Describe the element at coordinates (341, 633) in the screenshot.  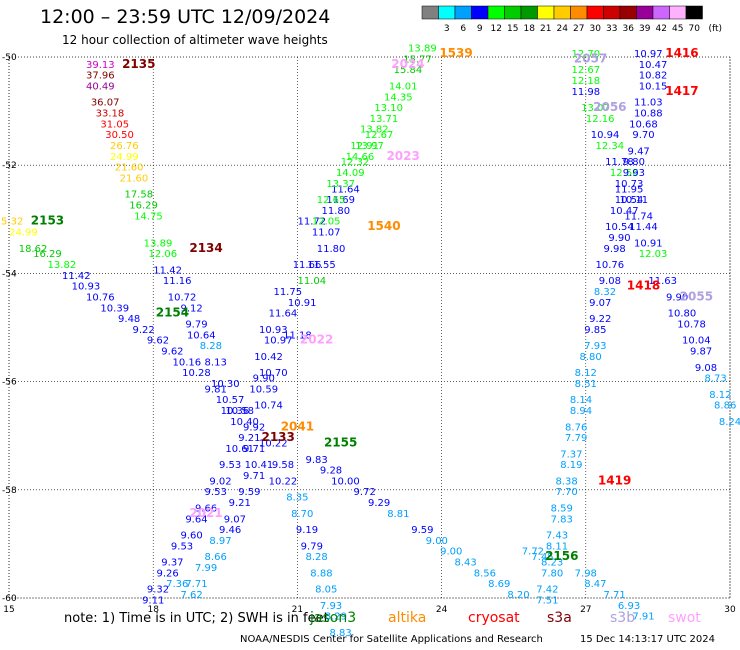
I see `wave-height-value: 8.83` at that location.